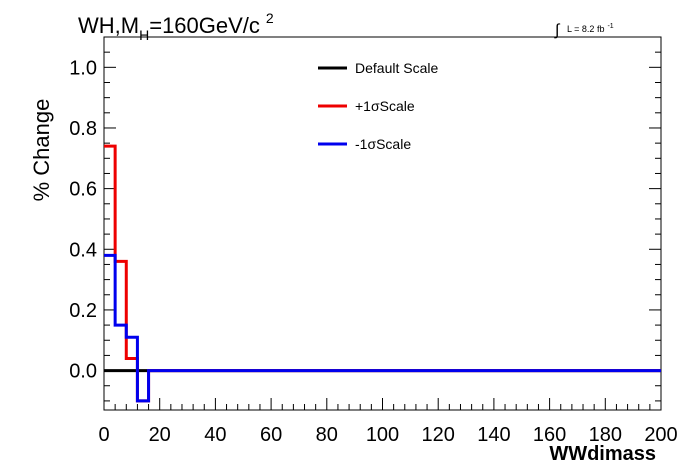 The height and width of the screenshot is (472, 696). I want to click on y-tick-label: 0.6, so click(83, 190).